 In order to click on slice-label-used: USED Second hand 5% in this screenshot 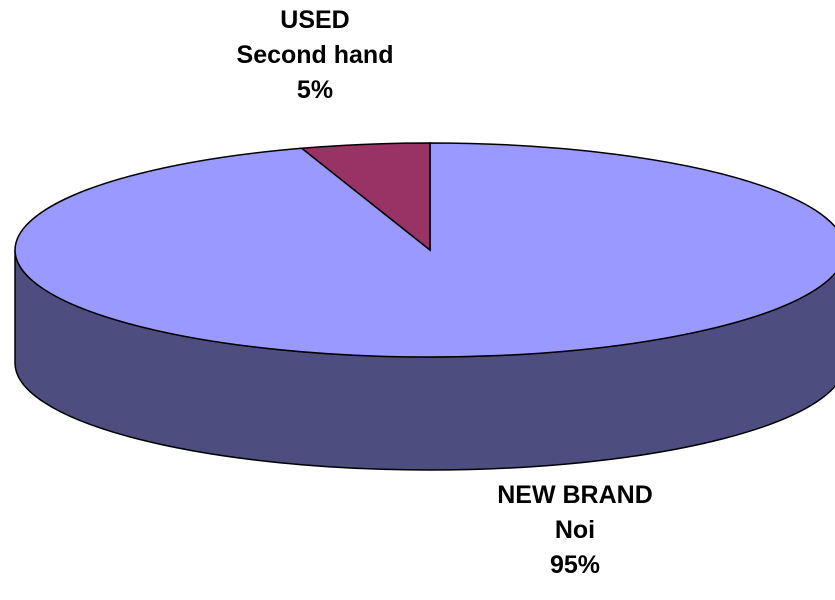, I will do `click(315, 55)`.